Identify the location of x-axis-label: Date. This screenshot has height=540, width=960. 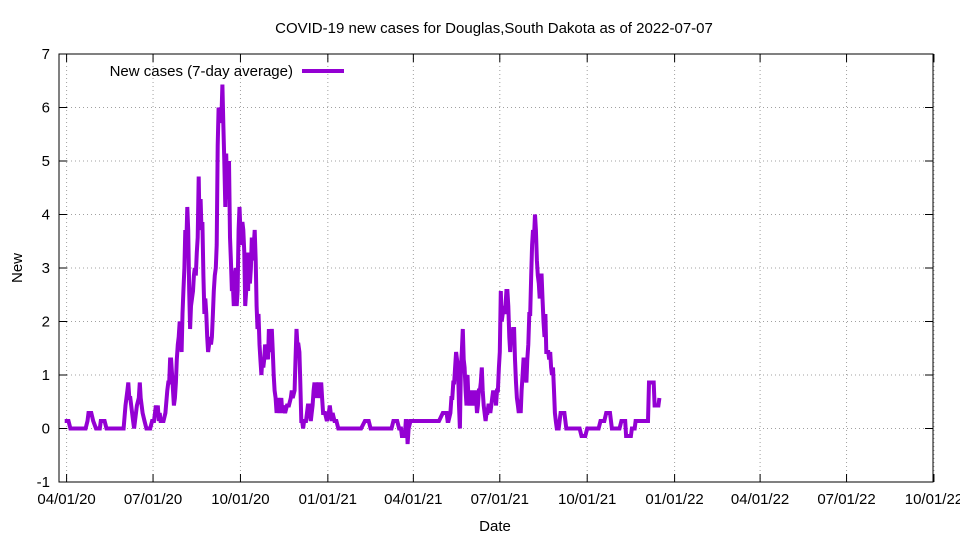
(495, 526).